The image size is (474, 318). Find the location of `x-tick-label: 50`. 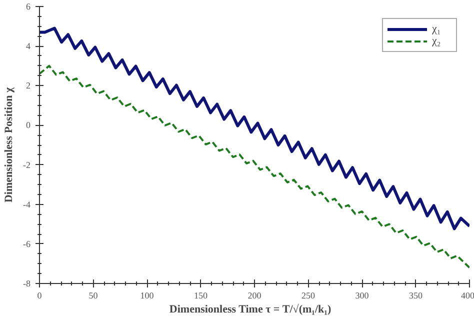

x-tick-label: 50 is located at coordinates (93, 295).